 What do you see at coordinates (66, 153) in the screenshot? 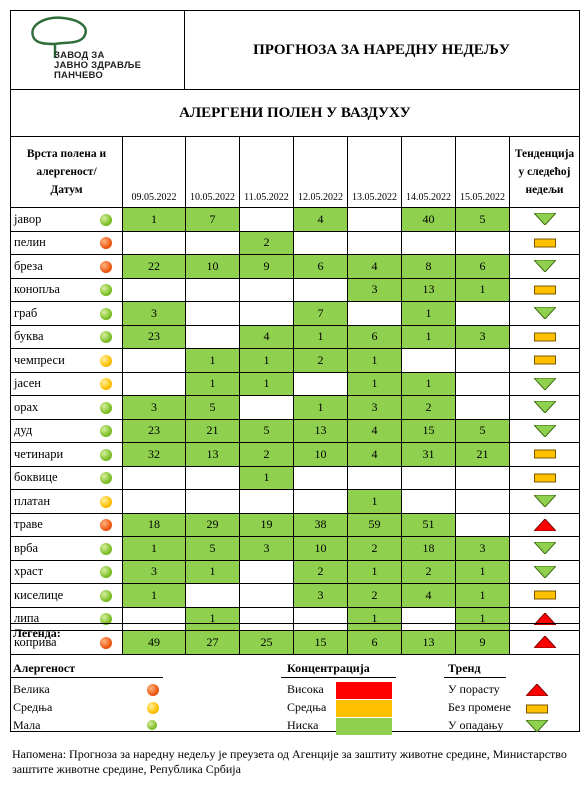
I see `pollen-type-header-line: Врста полена и` at bounding box center [66, 153].